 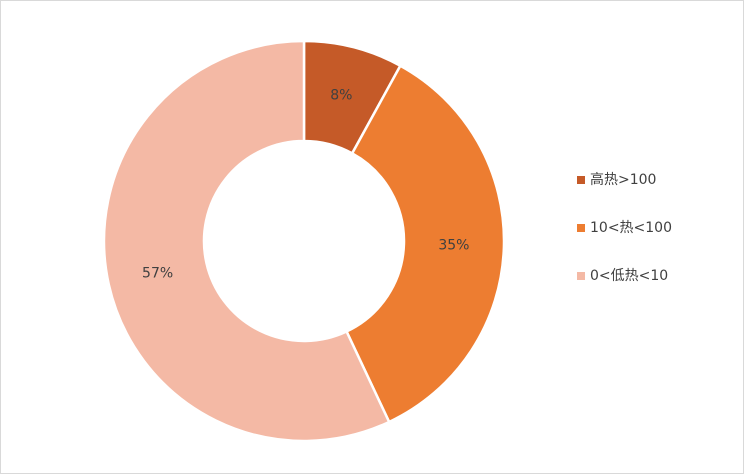 What do you see at coordinates (157, 274) in the screenshot?
I see `data-label: 57%` at bounding box center [157, 274].